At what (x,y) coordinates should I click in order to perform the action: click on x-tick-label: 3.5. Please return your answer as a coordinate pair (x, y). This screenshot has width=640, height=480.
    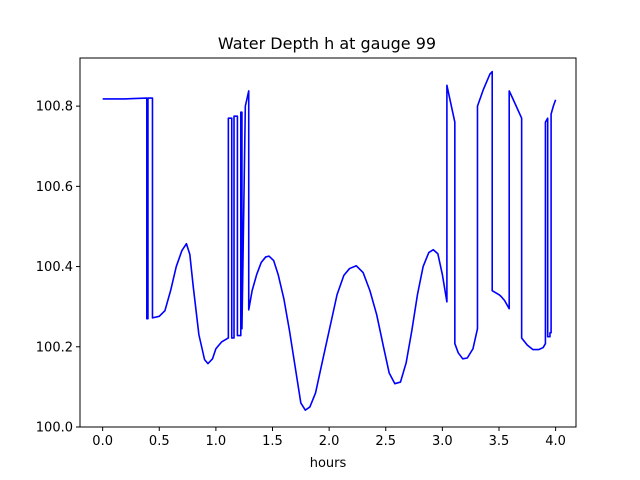
    Looking at the image, I should click on (499, 441).